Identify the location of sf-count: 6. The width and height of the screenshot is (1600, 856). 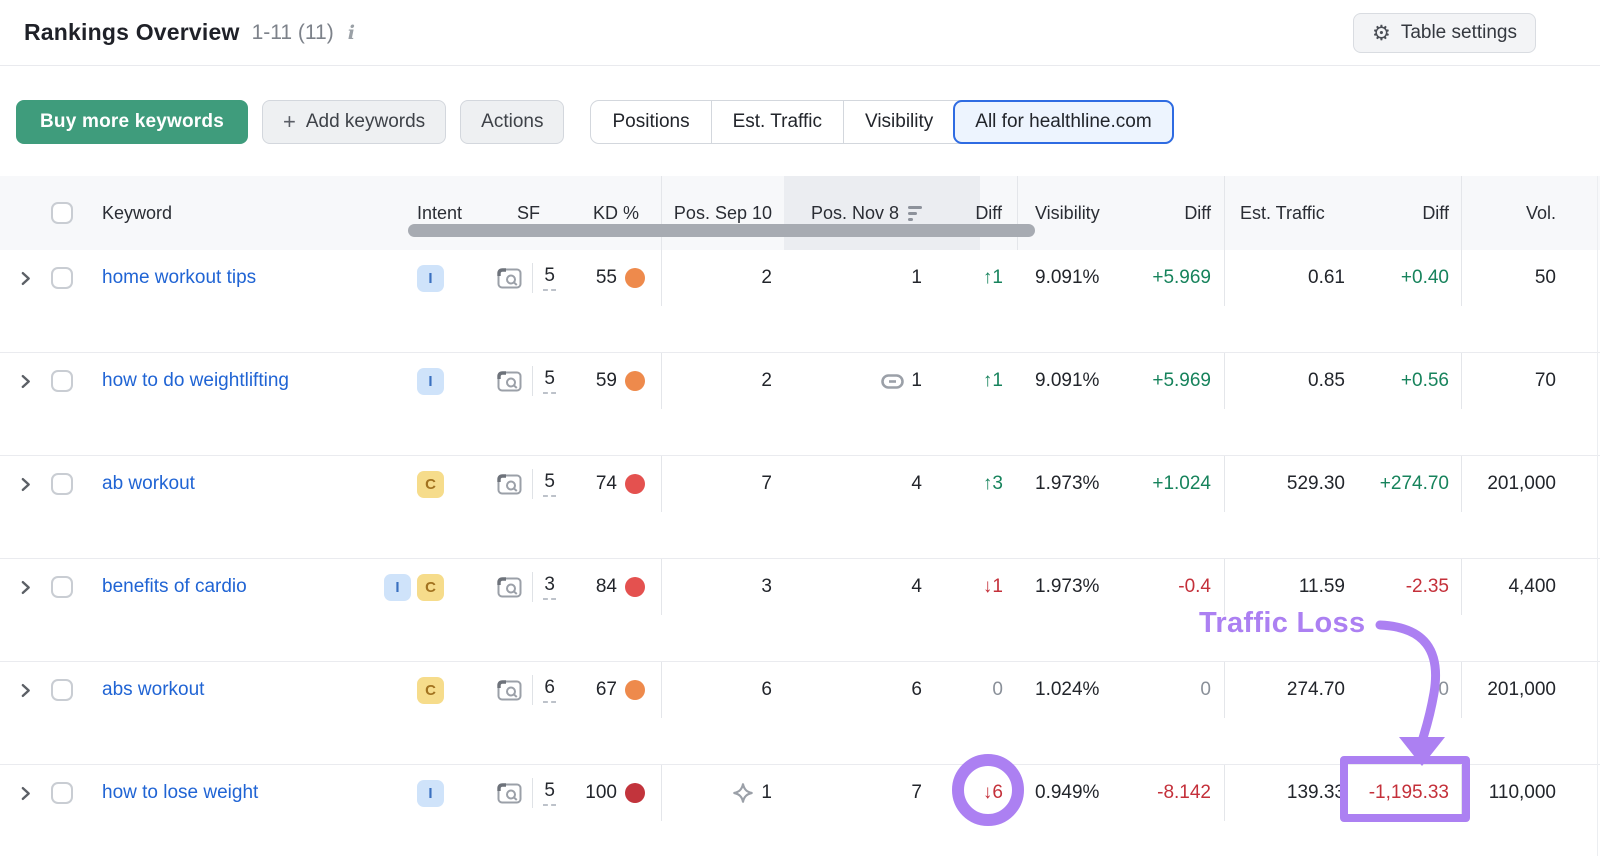
(549, 690).